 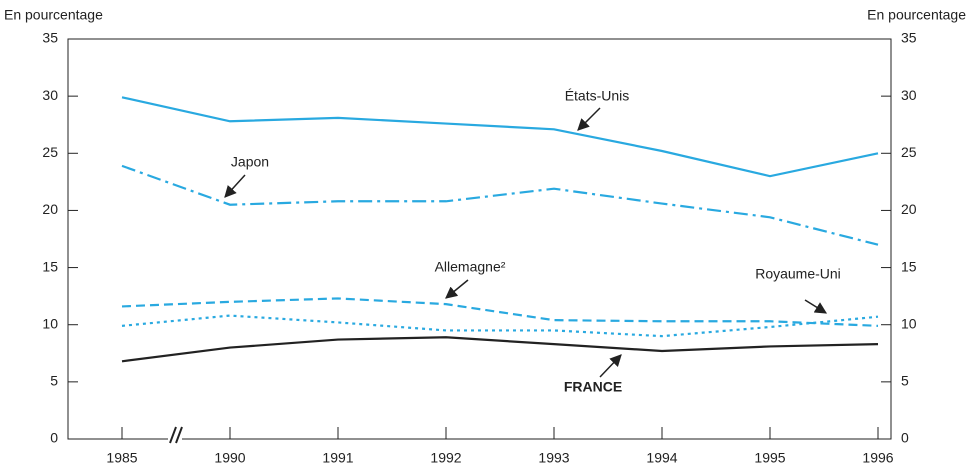 I want to click on y-tick-label: 0, so click(x=54, y=438).